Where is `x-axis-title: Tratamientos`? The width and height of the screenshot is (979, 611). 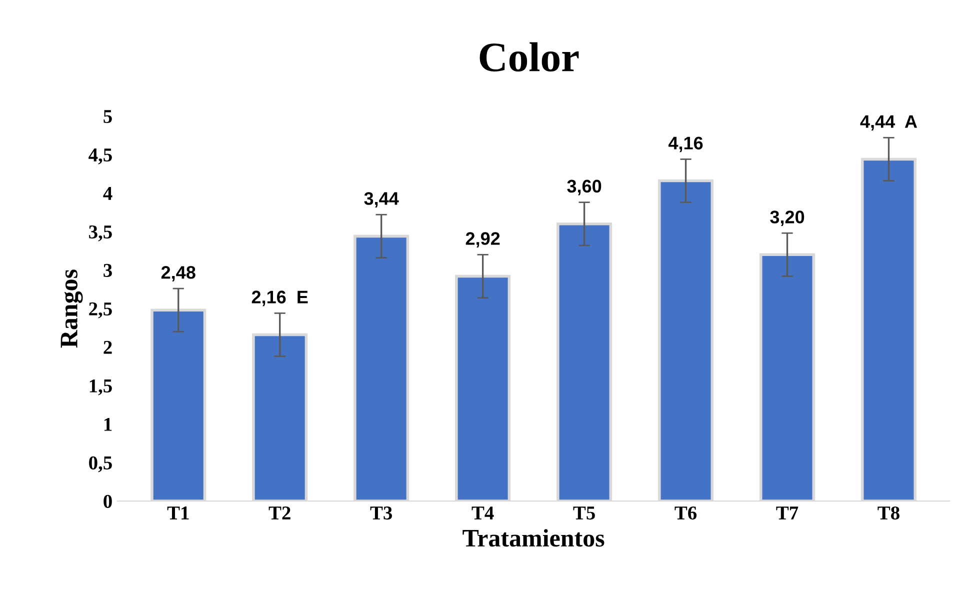 x-axis-title: Tratamientos is located at coordinates (533, 538).